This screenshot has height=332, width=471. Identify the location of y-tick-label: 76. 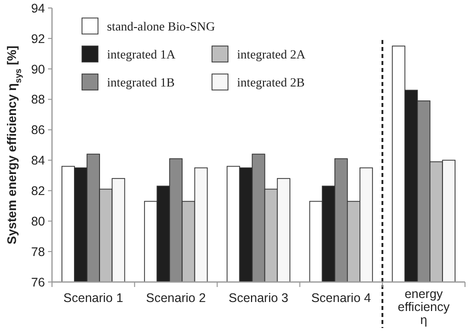
(38, 282).